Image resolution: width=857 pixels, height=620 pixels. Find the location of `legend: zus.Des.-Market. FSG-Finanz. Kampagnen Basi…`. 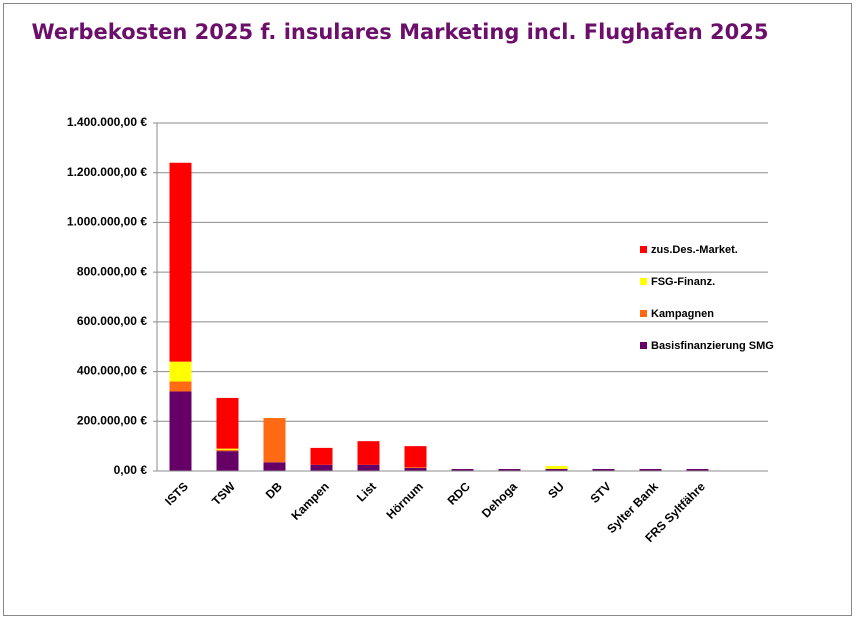

legend: zus.Des.-Market. FSG-Finanz. Kampagnen Basi… is located at coordinates (707, 298).